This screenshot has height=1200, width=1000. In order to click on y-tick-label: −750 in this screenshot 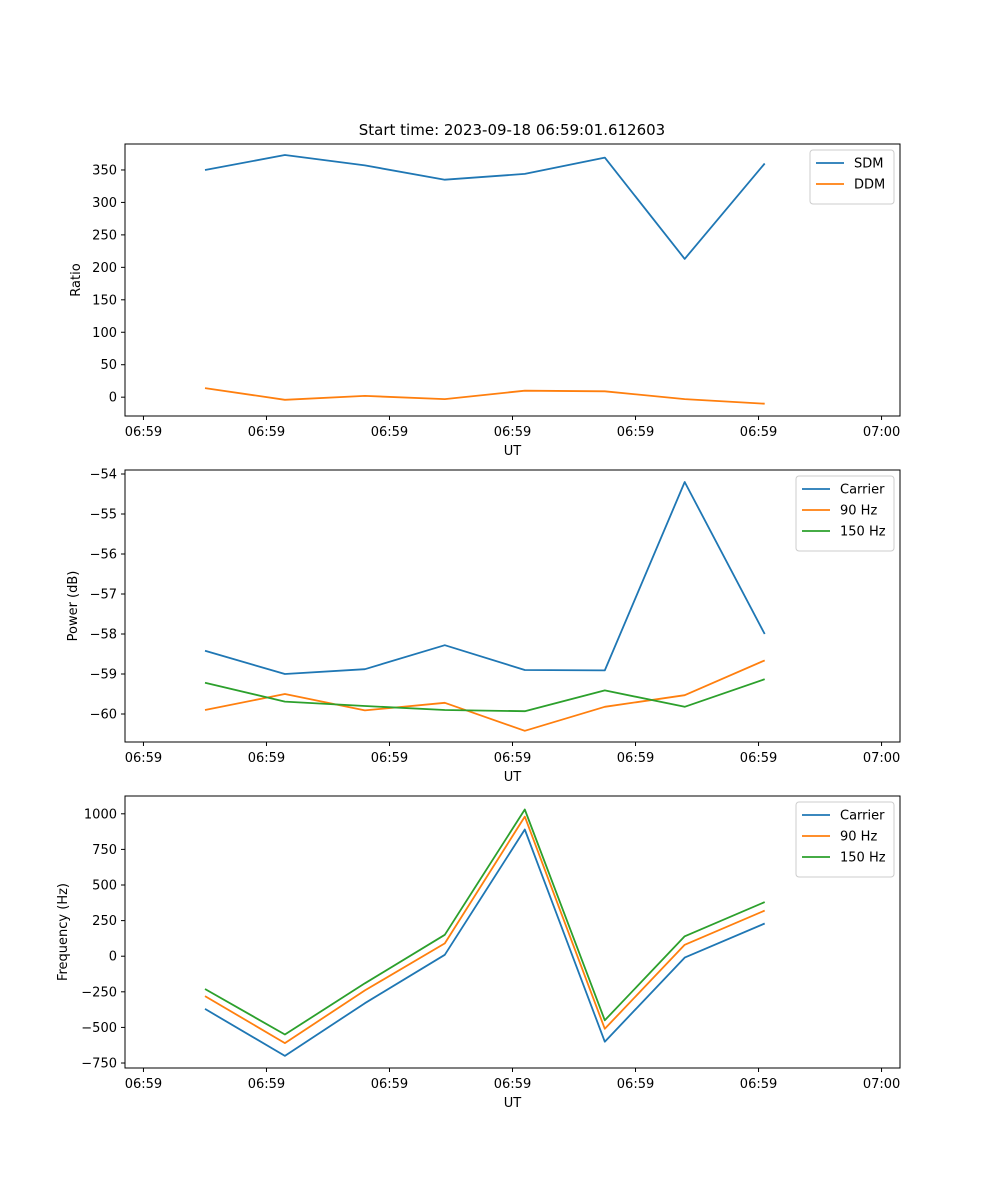, I will do `click(99, 1064)`.